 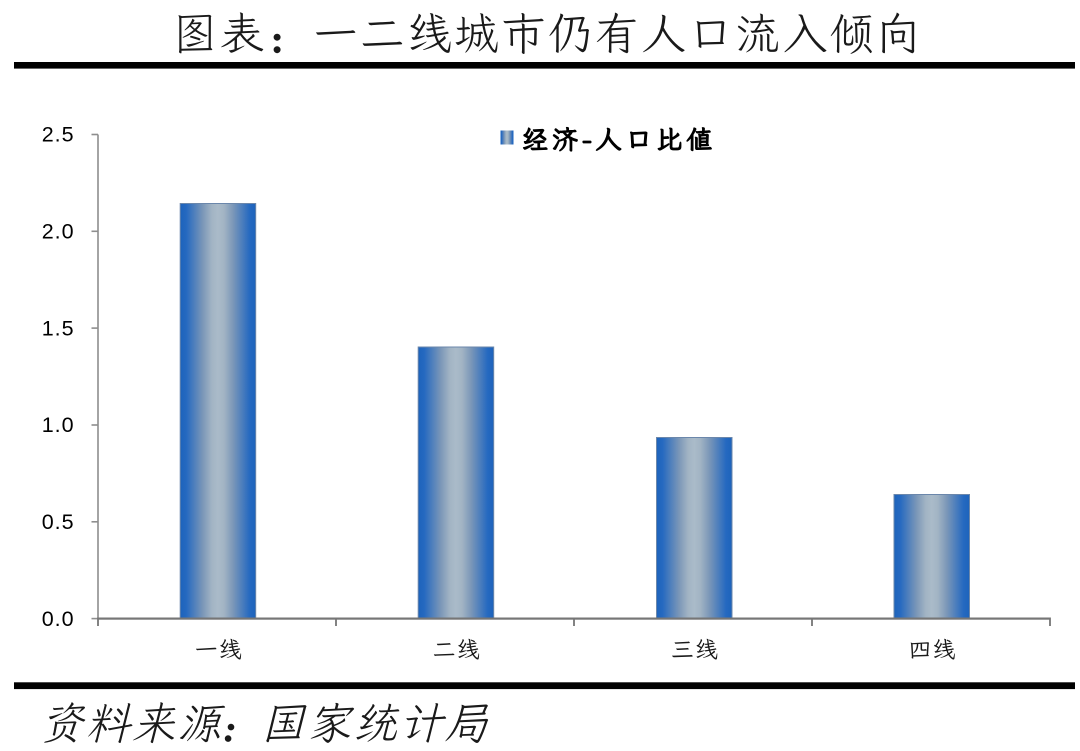 I want to click on svg-text: 0.0, so click(x=58, y=619).